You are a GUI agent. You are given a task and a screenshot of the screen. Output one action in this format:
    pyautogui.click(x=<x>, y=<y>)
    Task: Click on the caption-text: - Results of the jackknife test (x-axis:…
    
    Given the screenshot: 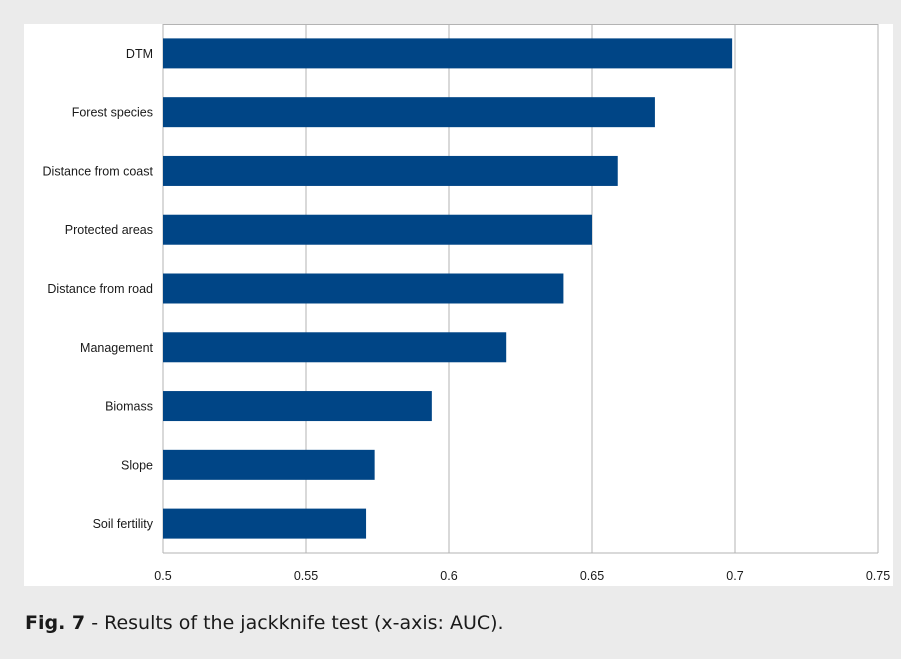 What is the action you would take?
    pyautogui.click(x=294, y=623)
    